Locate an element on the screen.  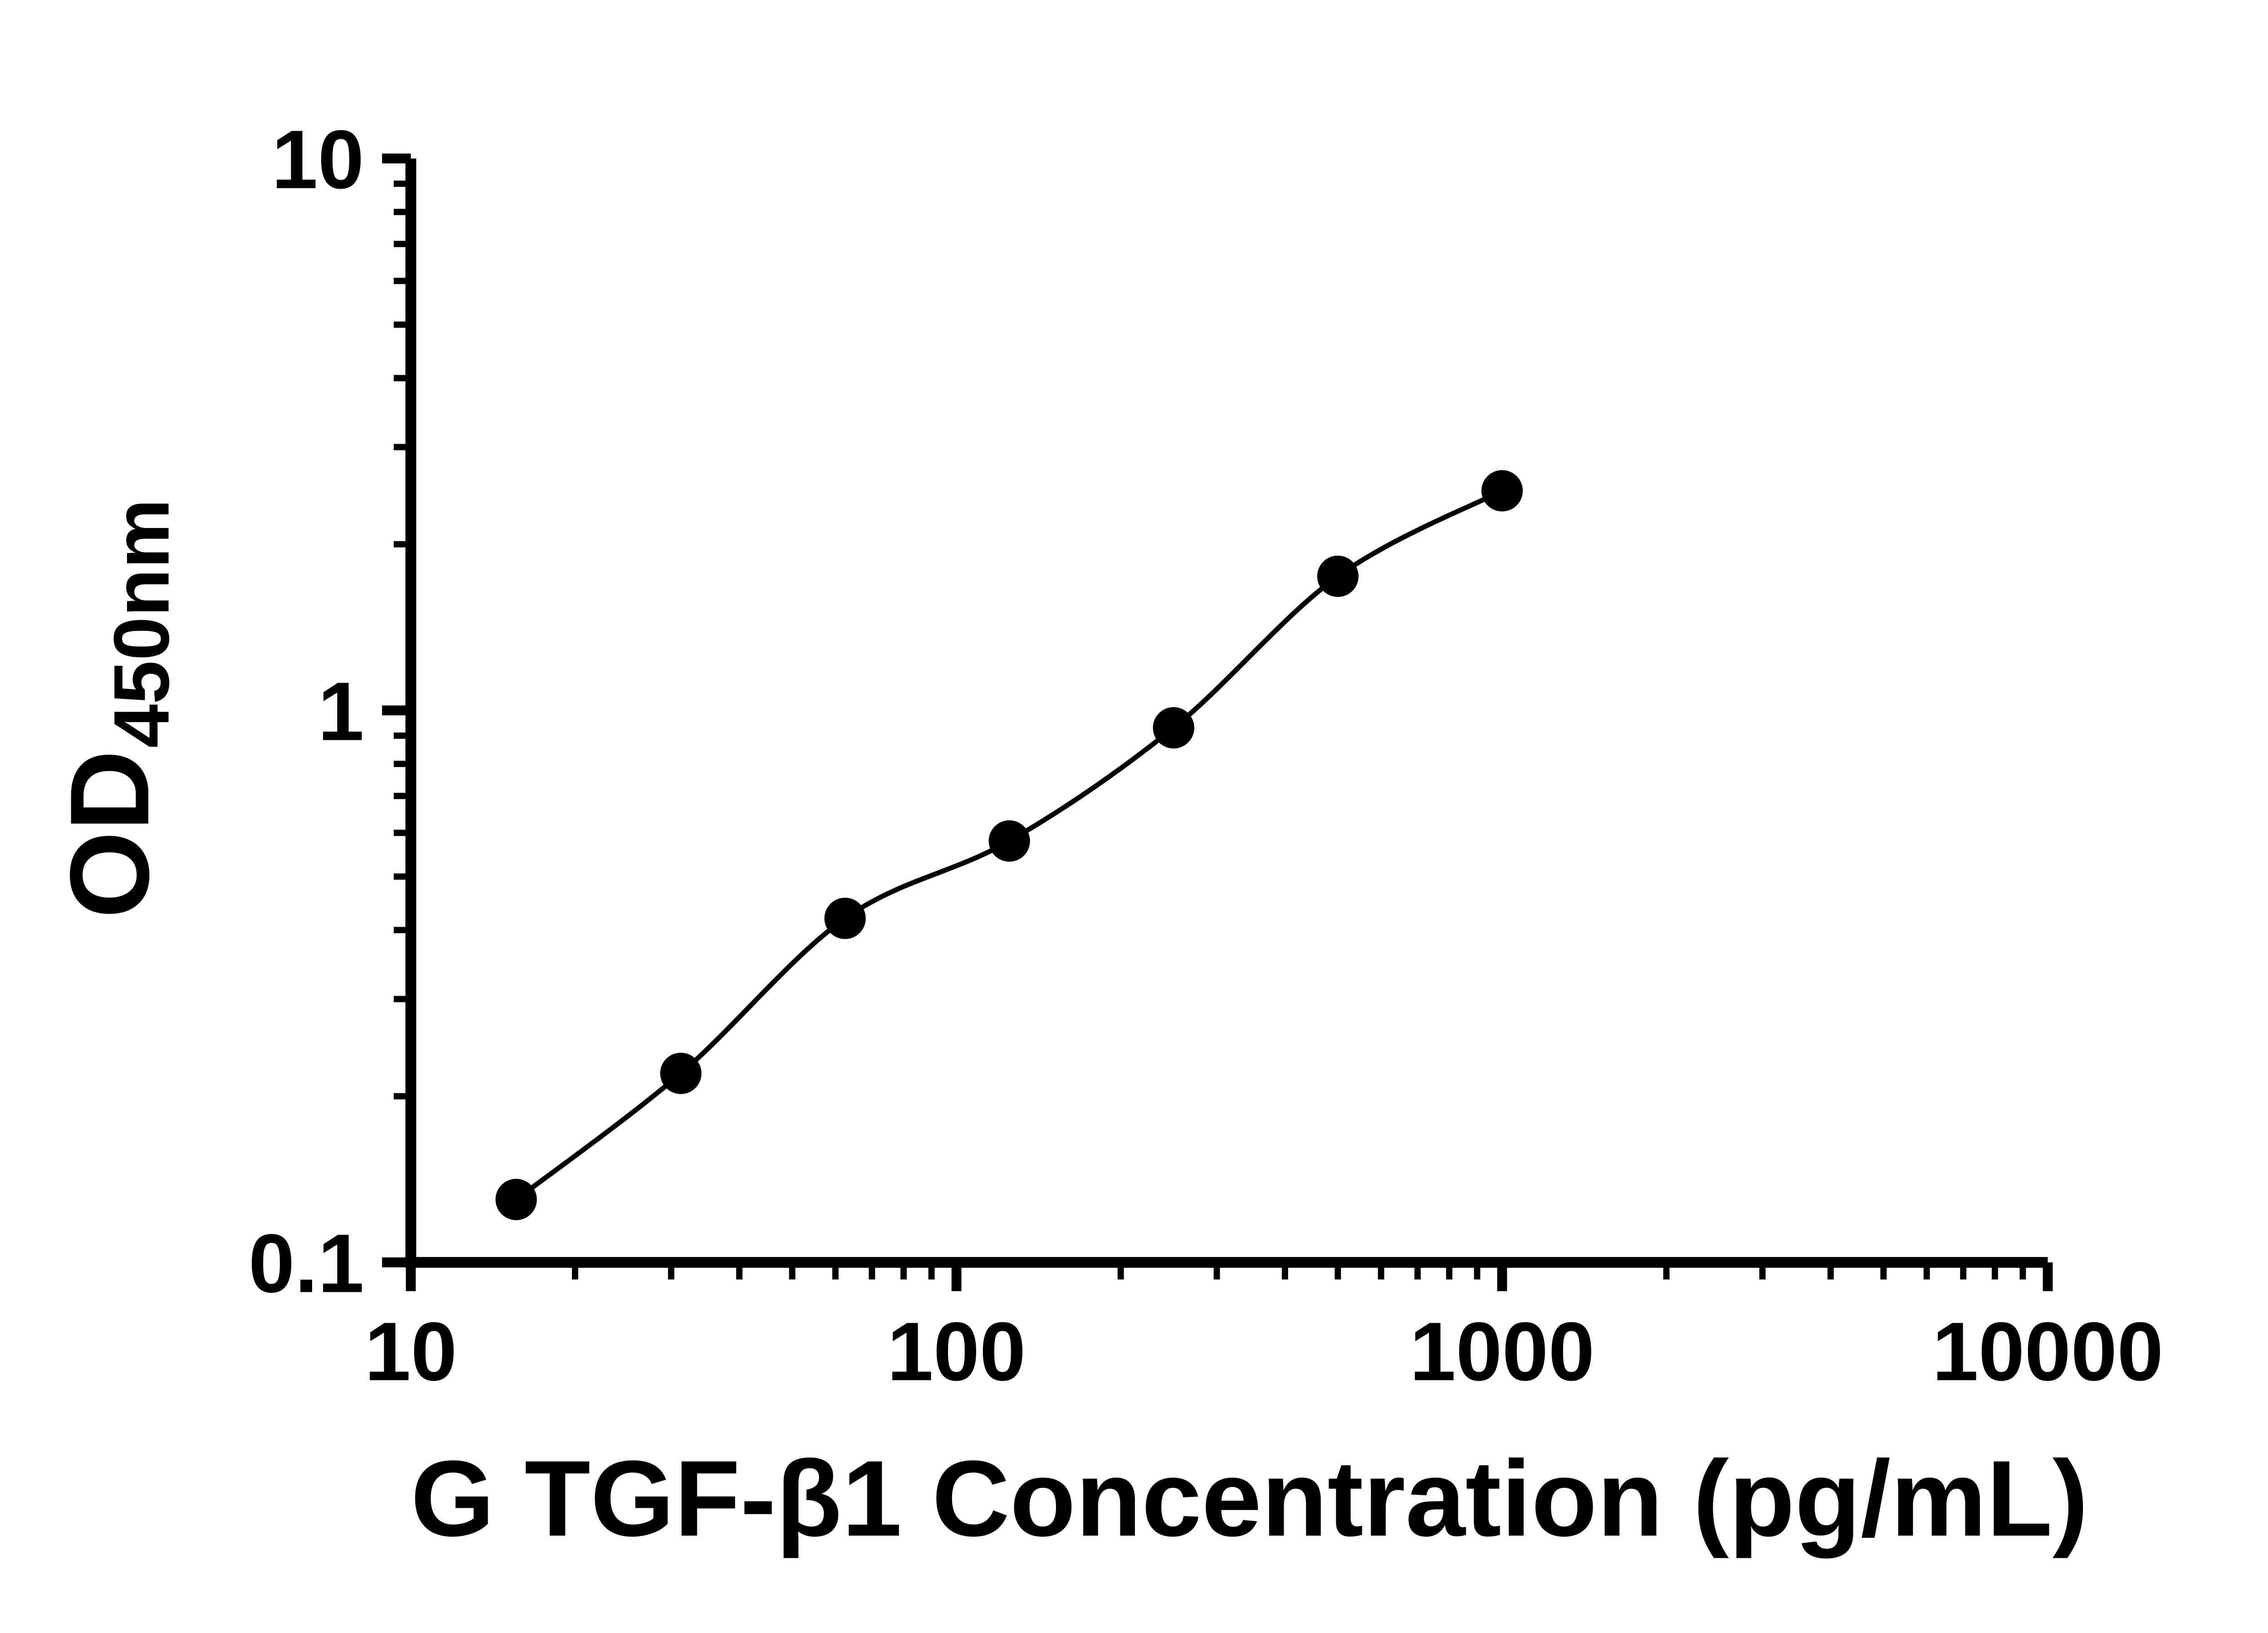
x-tick-label: 100 is located at coordinates (957, 1351).